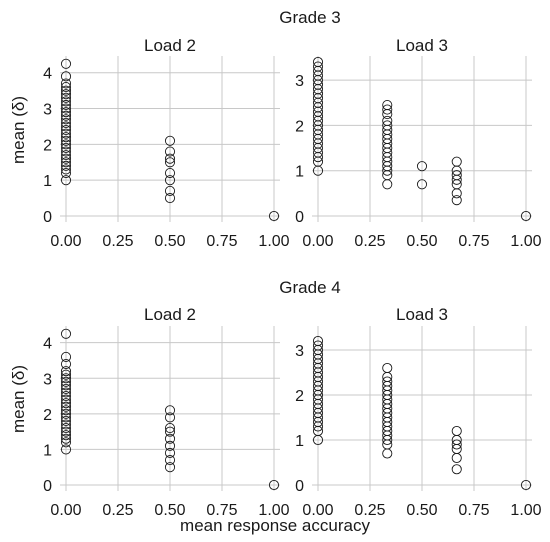 The height and width of the screenshot is (542, 550). I want to click on panel-title-grade3-load3: Load 3, so click(422, 45).